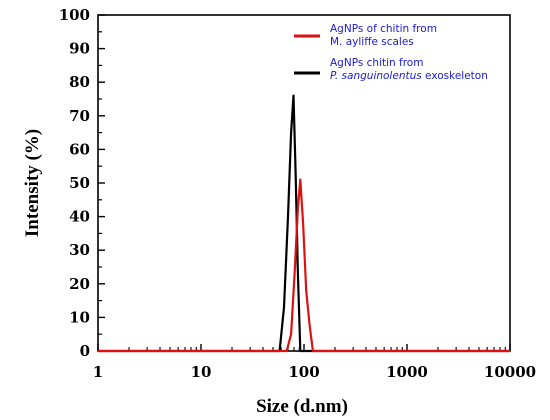 The width and height of the screenshot is (550, 420). Describe the element at coordinates (376, 76) in the screenshot. I see `legend-label-italic-species: P. sanguinolentus` at that location.